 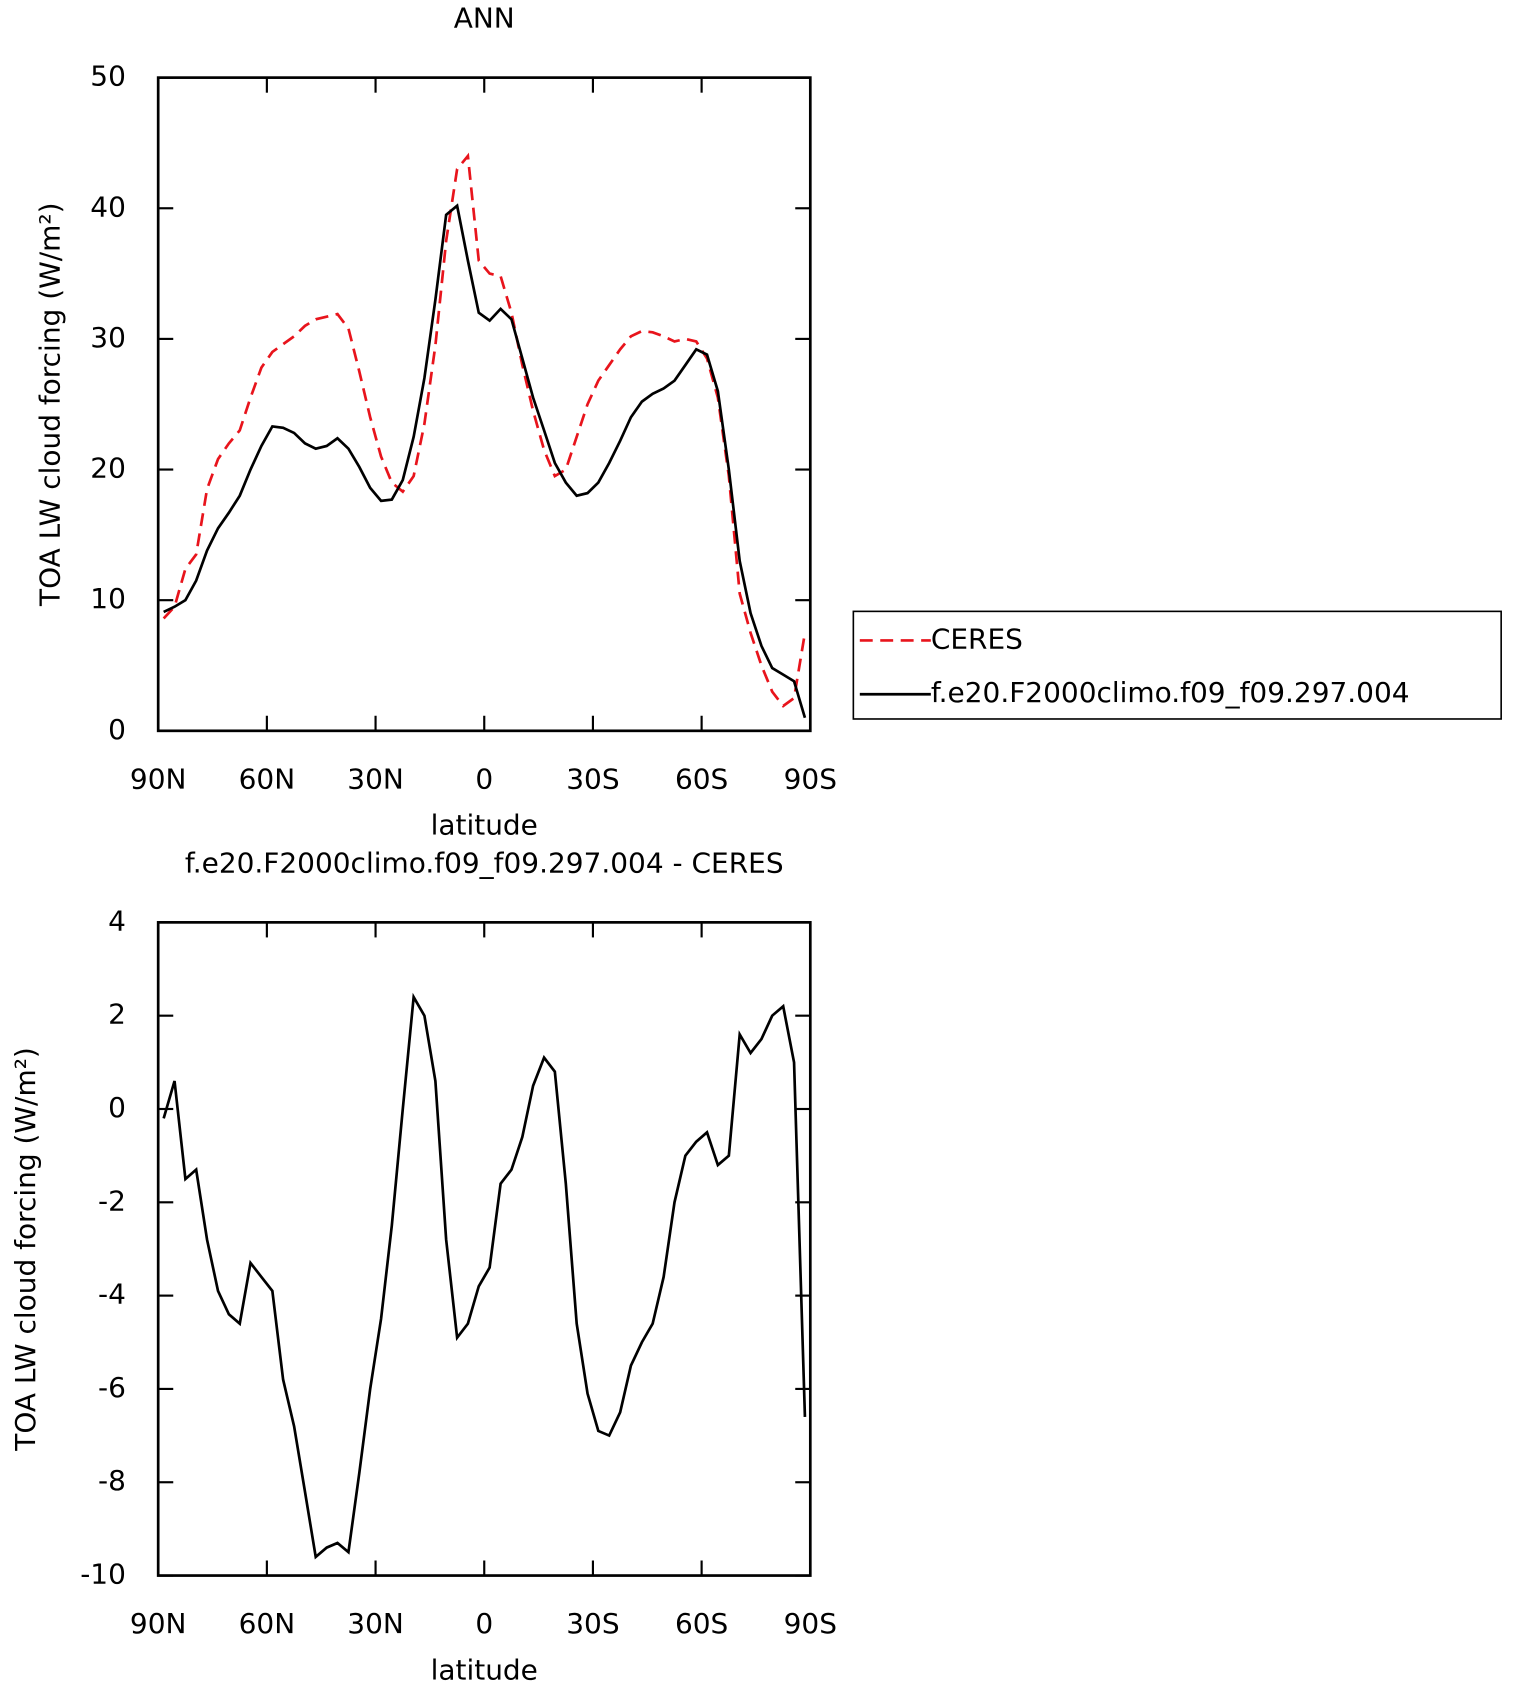 I want to click on legend-label: f.e20.F2000climo.f09_f09.297.004, so click(x=1170, y=692).